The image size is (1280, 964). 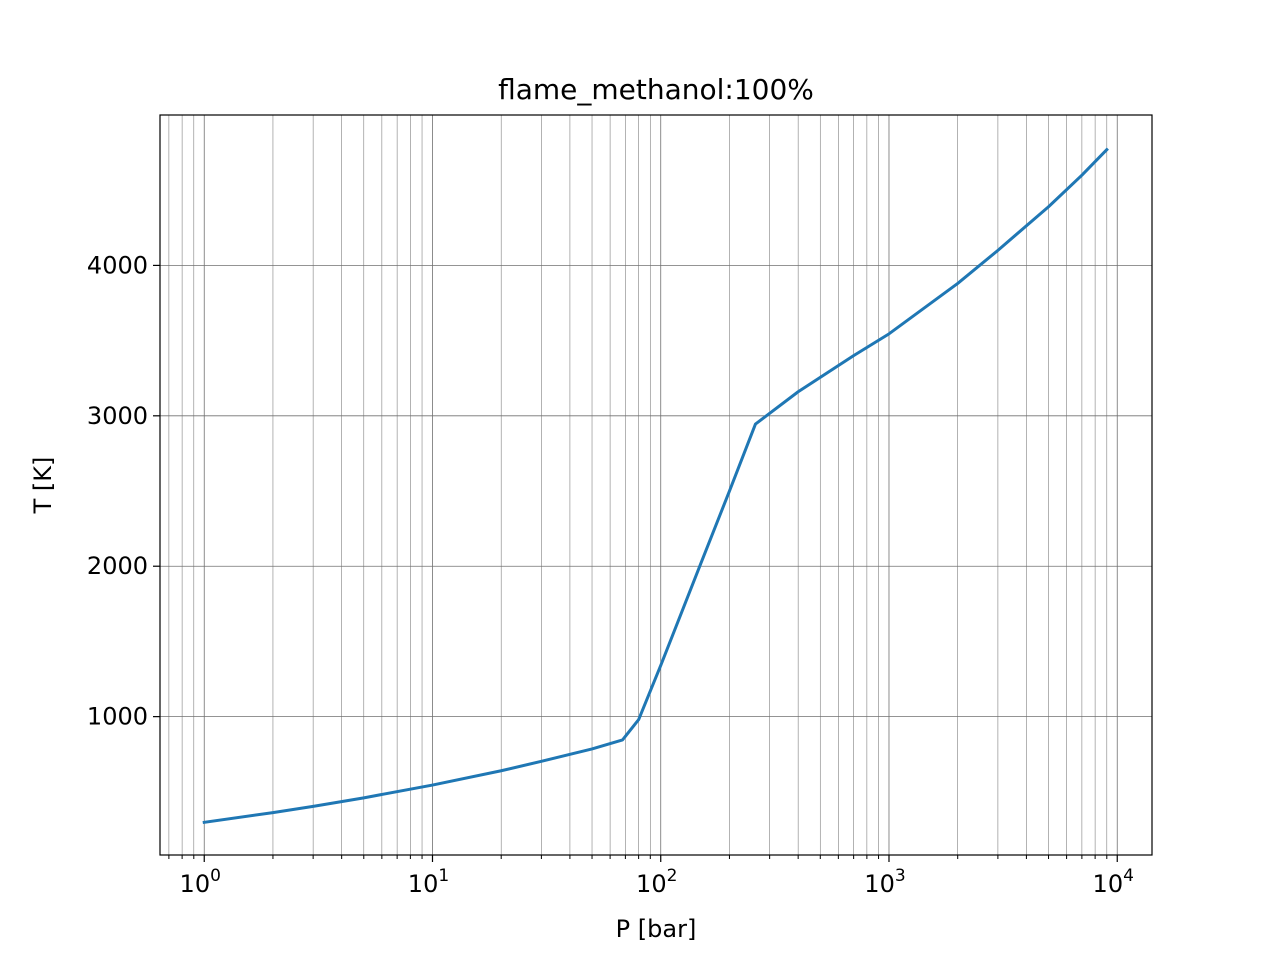 I want to click on x-tick-label: 10², so click(x=656, y=882).